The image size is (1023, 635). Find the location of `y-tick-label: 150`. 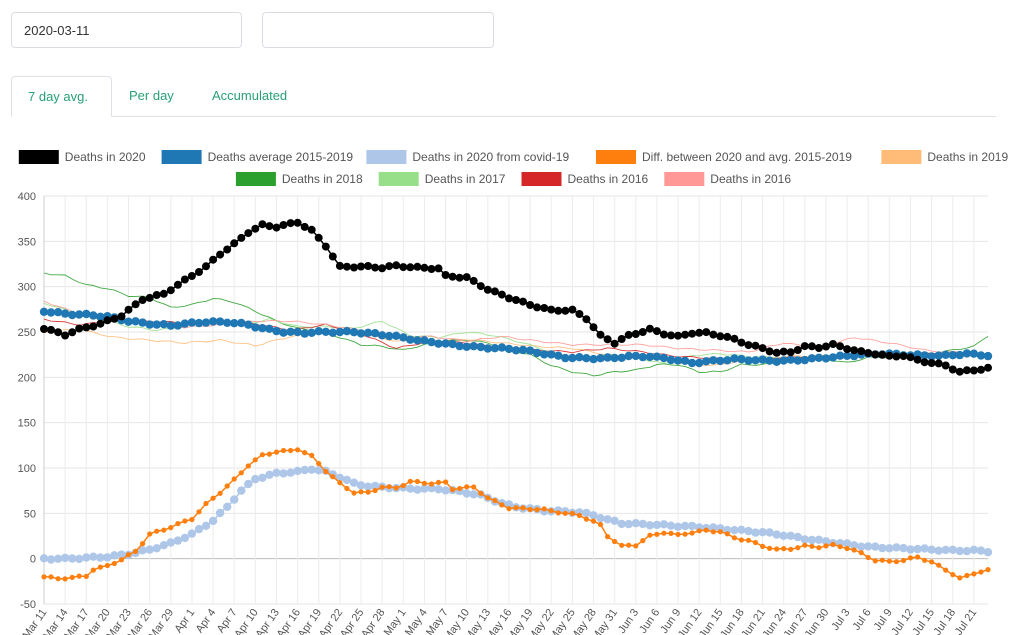

y-tick-label: 150 is located at coordinates (27, 424).